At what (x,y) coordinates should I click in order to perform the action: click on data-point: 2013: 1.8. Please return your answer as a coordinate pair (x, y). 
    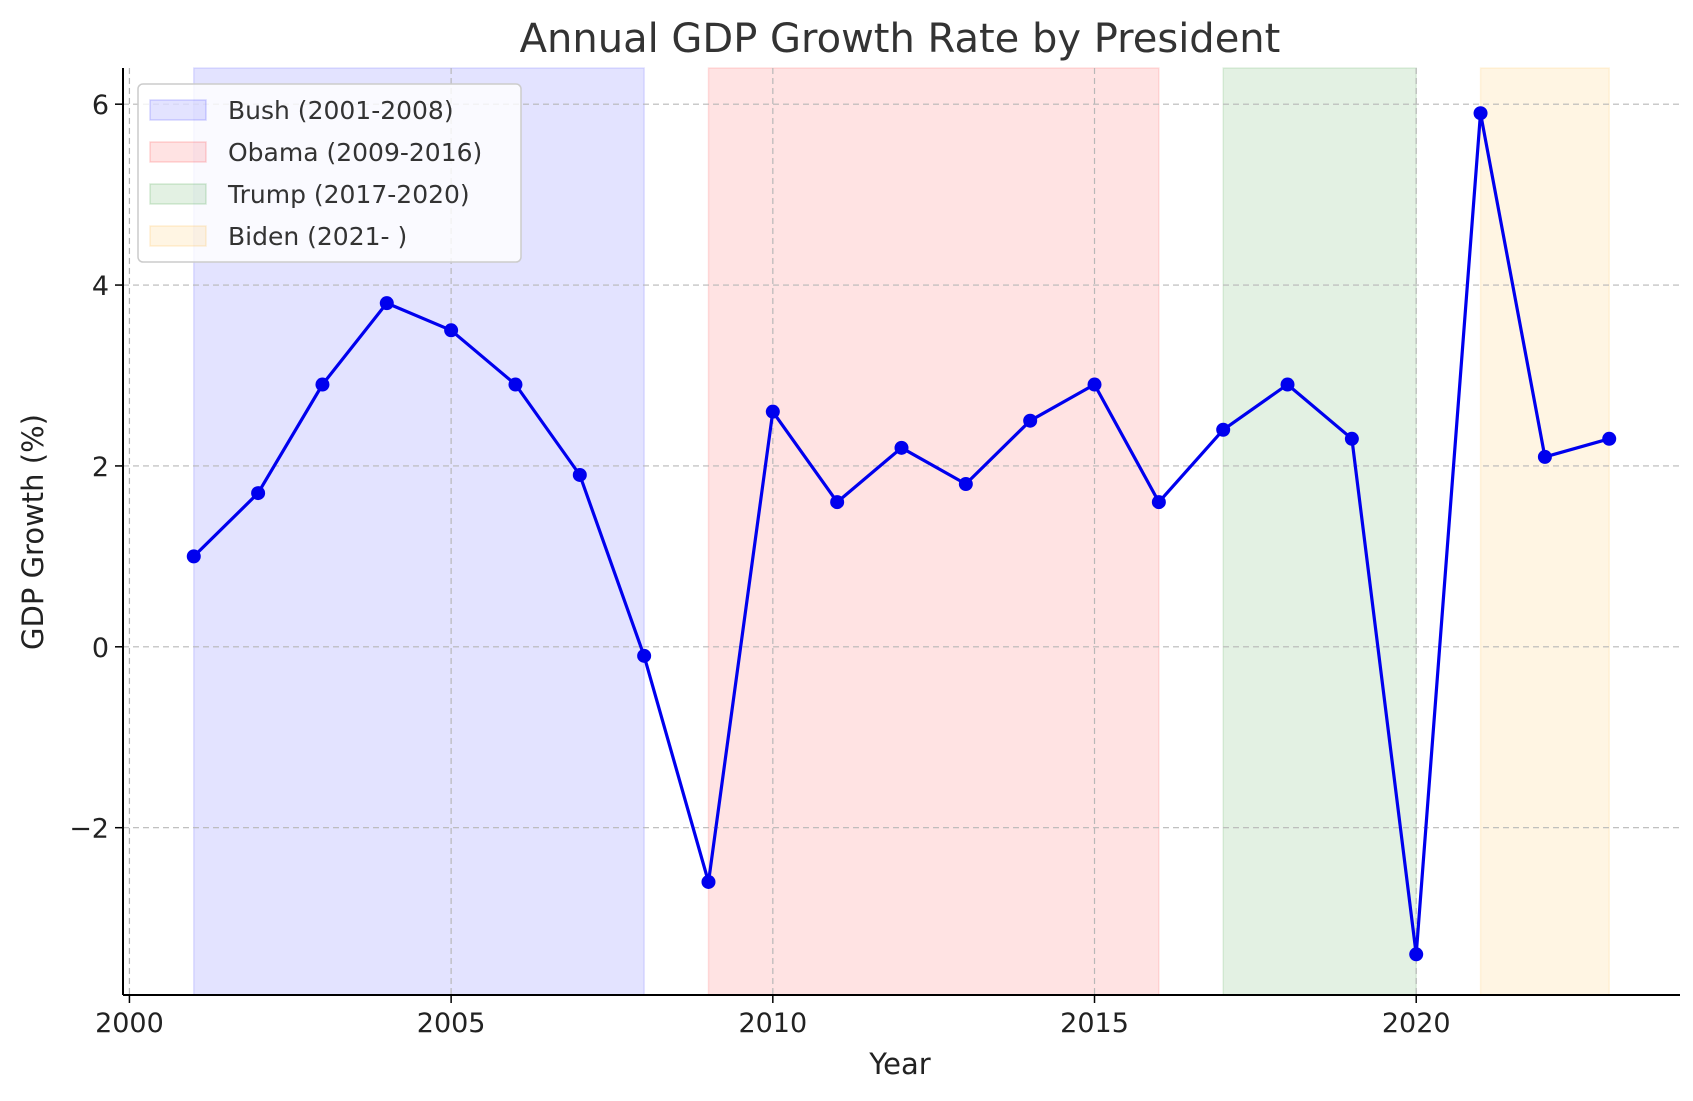
    Looking at the image, I should click on (965, 484).